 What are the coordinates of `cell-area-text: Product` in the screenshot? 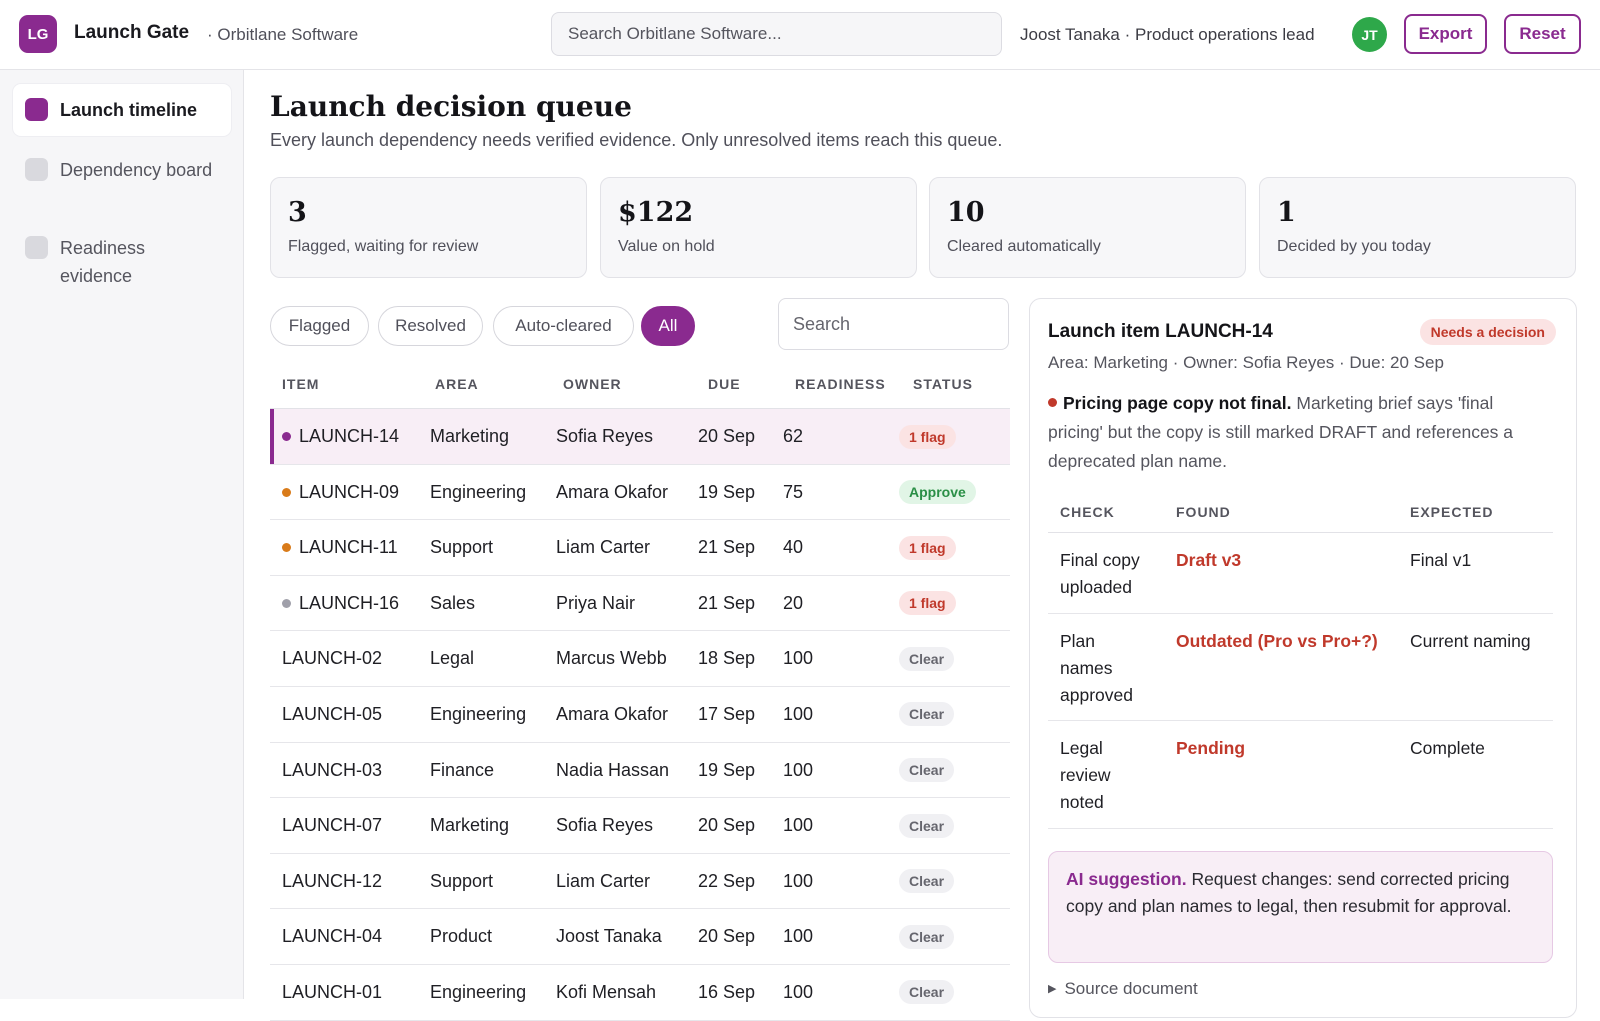 It's located at (461, 936).